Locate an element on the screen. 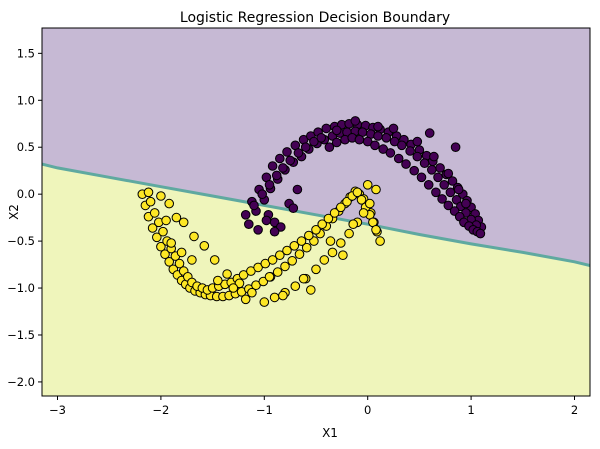 Image resolution: width=600 pixels, height=449 pixels. y-tick-label: −0.5 is located at coordinates (21, 241).